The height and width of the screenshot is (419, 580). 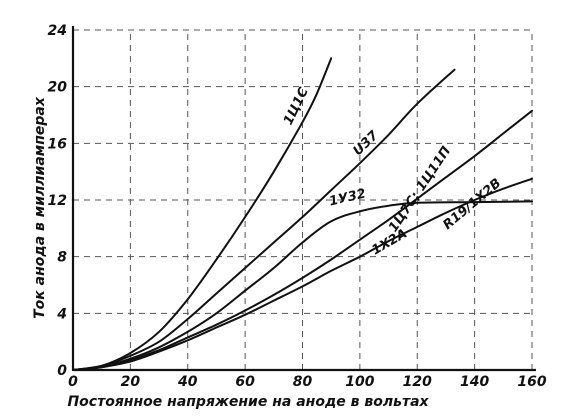 What do you see at coordinates (40, 207) in the screenshot?
I see `y-axis-title: Ток анода в миллиамперах` at bounding box center [40, 207].